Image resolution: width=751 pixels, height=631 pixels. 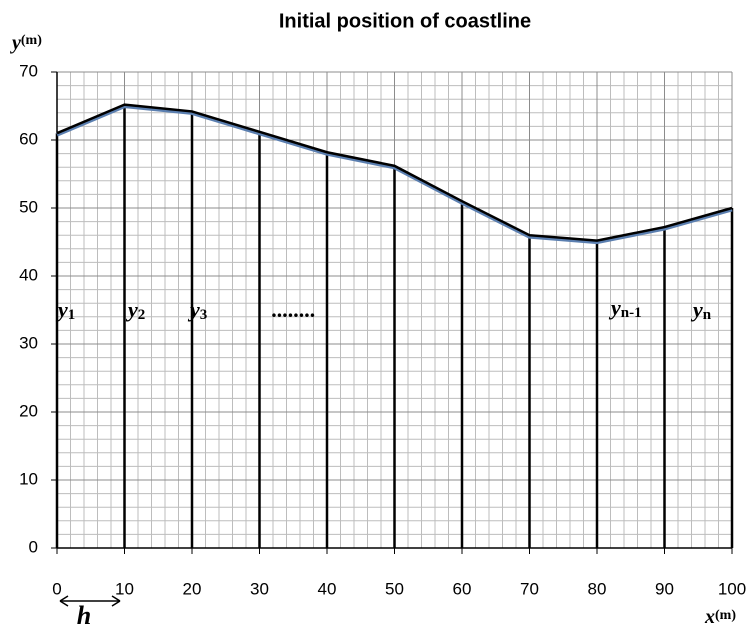 I want to click on y-tick-label: 50, so click(x=28, y=206).